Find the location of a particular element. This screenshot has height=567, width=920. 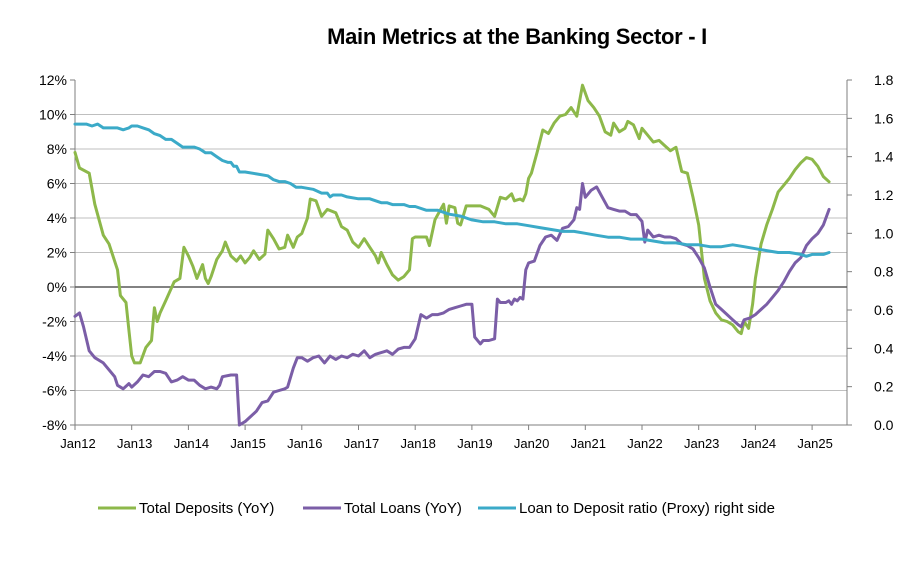

chart-title: Main Metrics at the Banking Sector - I is located at coordinates (517, 36).